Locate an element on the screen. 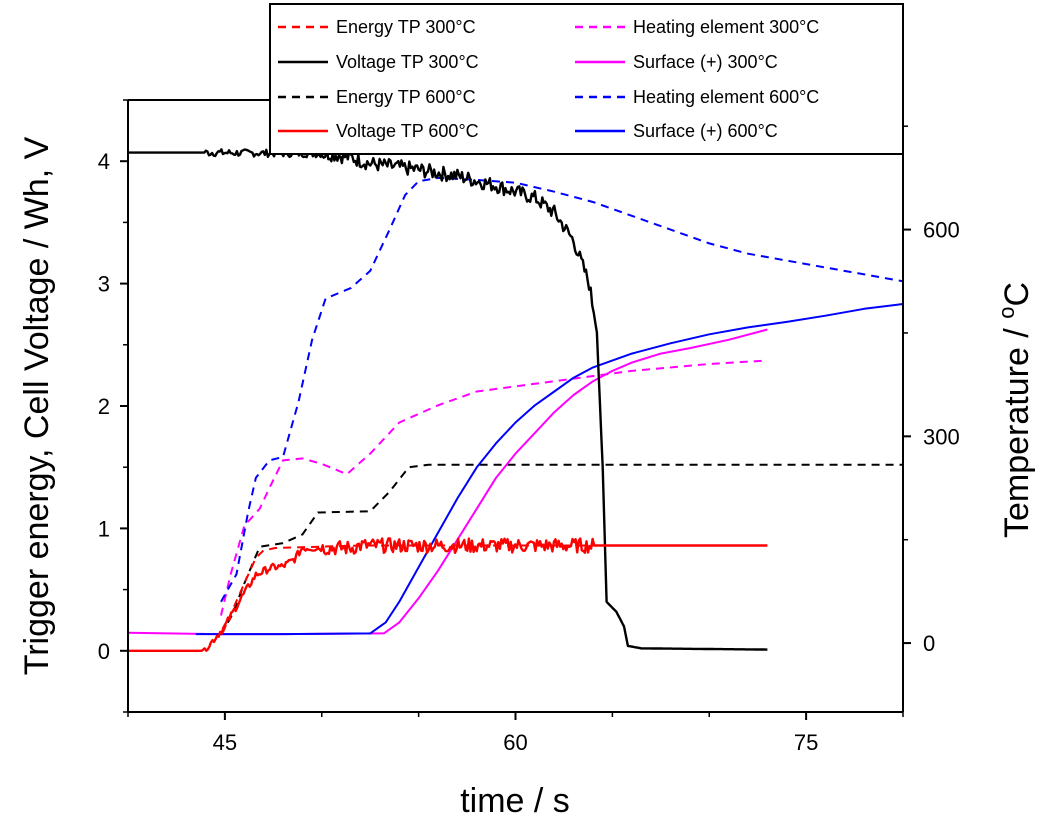  series-line-voltage-tp-600c is located at coordinates (448, 594).